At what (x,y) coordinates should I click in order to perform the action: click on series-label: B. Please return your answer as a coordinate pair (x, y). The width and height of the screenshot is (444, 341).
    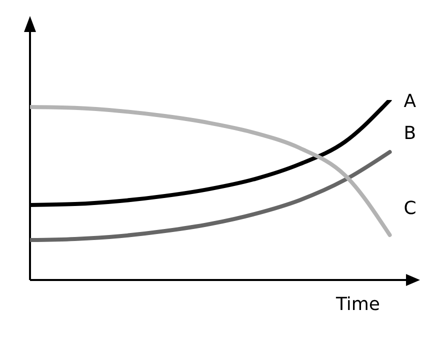
    Looking at the image, I should click on (410, 133).